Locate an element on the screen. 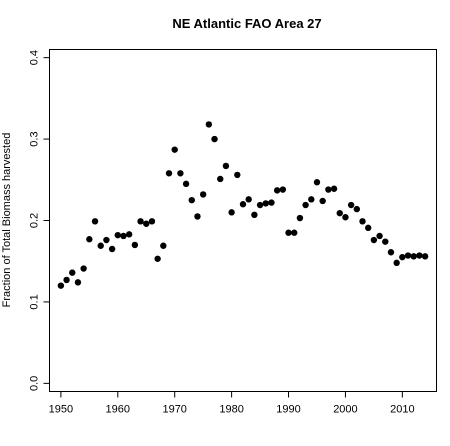 This screenshot has height=446, width=450. y-tick-label: 0.4 is located at coordinates (35, 57).